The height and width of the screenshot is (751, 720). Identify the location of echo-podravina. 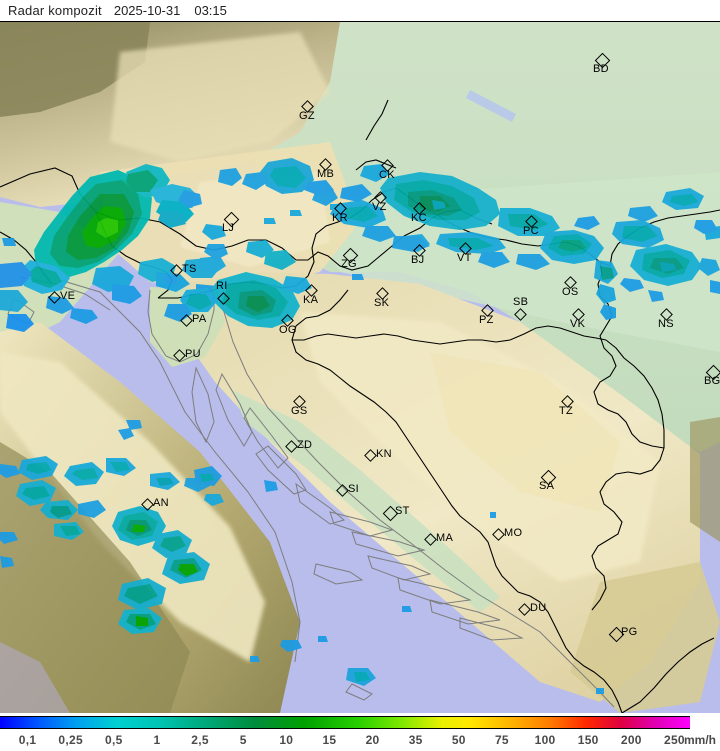
(432, 209).